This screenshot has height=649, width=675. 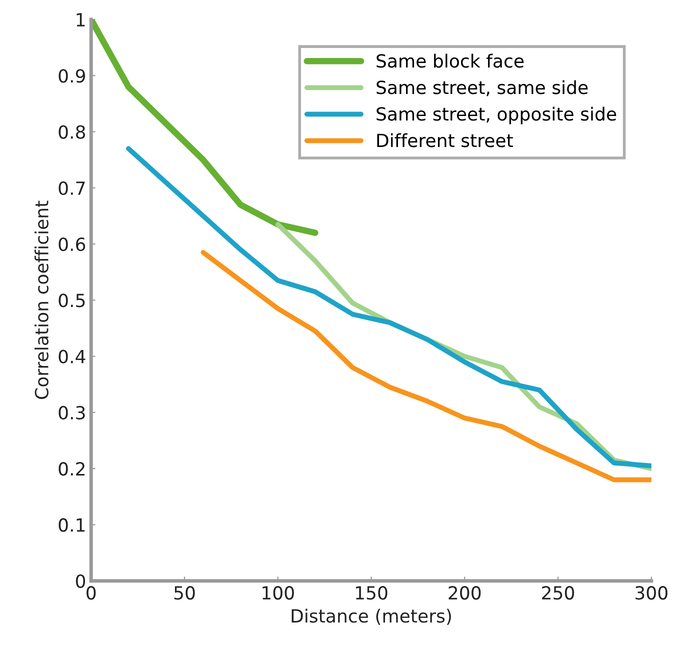 What do you see at coordinates (445, 140) in the screenshot?
I see `legend-label: Different street` at bounding box center [445, 140].